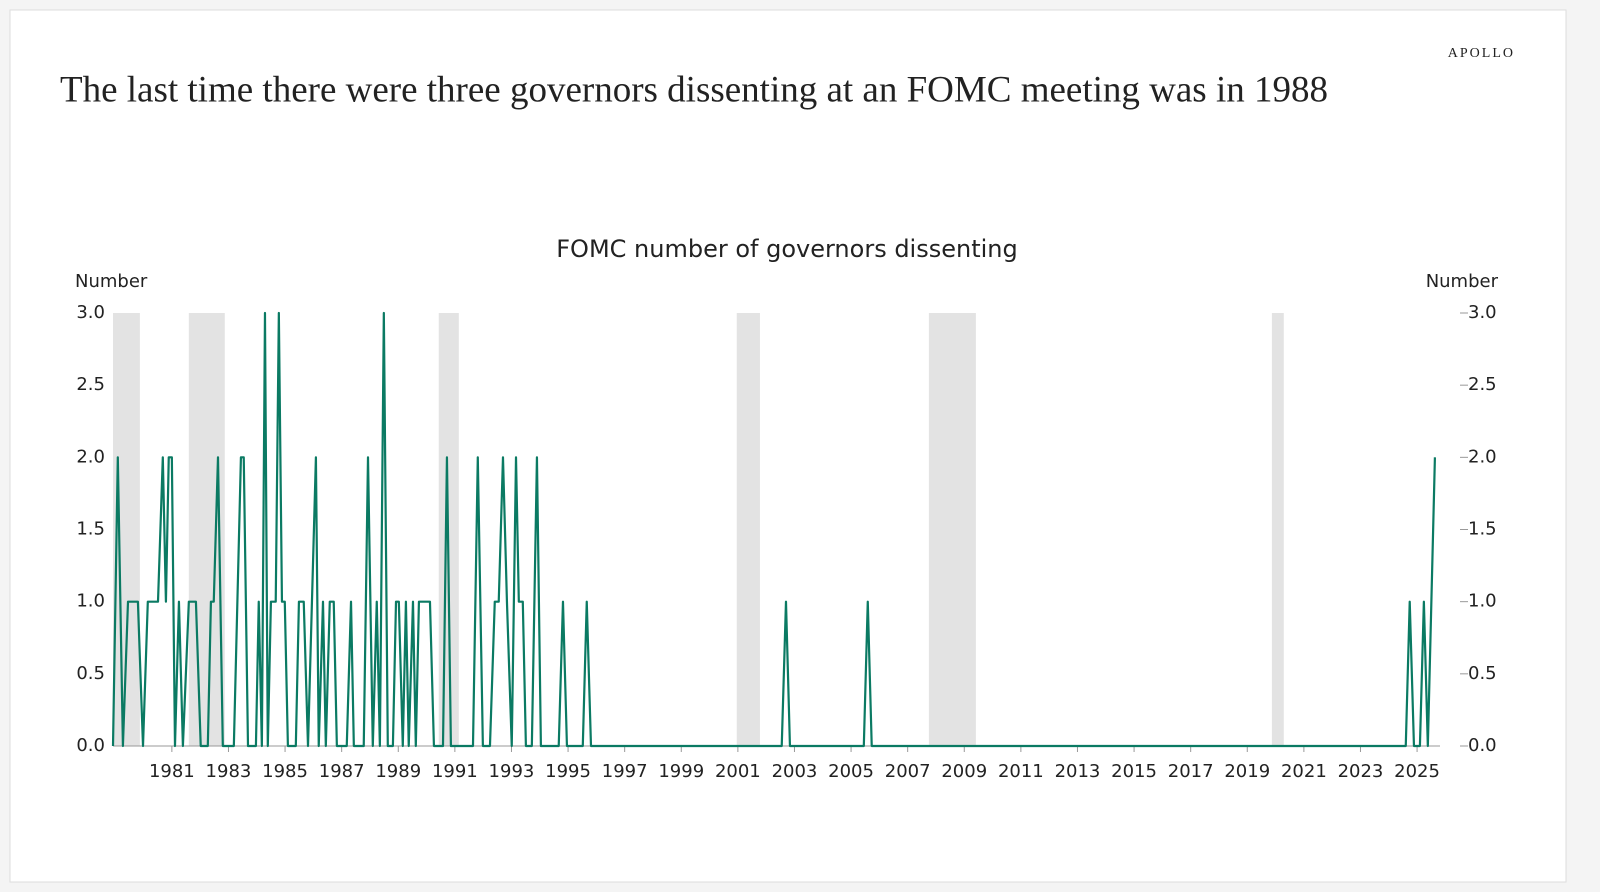 The image size is (1600, 892). Describe the element at coordinates (681, 771) in the screenshot. I see `x-tick-label: 1999` at that location.